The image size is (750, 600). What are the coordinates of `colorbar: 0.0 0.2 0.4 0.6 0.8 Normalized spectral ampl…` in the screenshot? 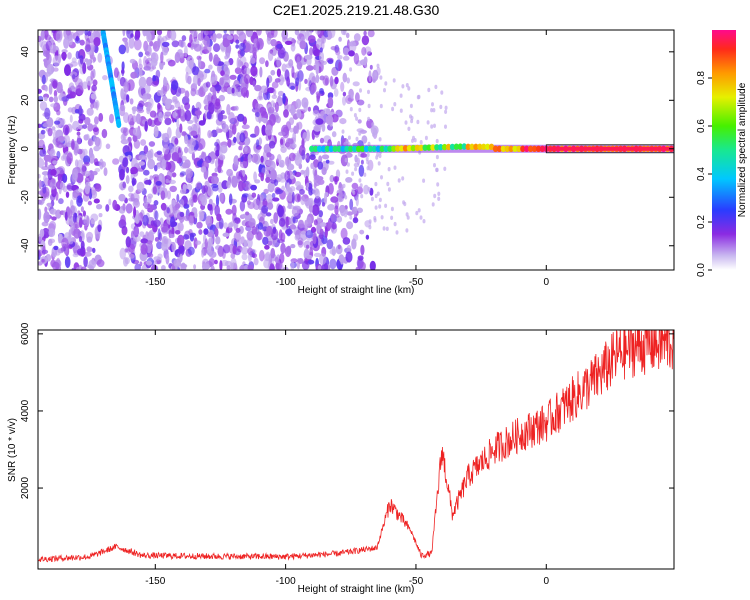 It's located at (722, 153).